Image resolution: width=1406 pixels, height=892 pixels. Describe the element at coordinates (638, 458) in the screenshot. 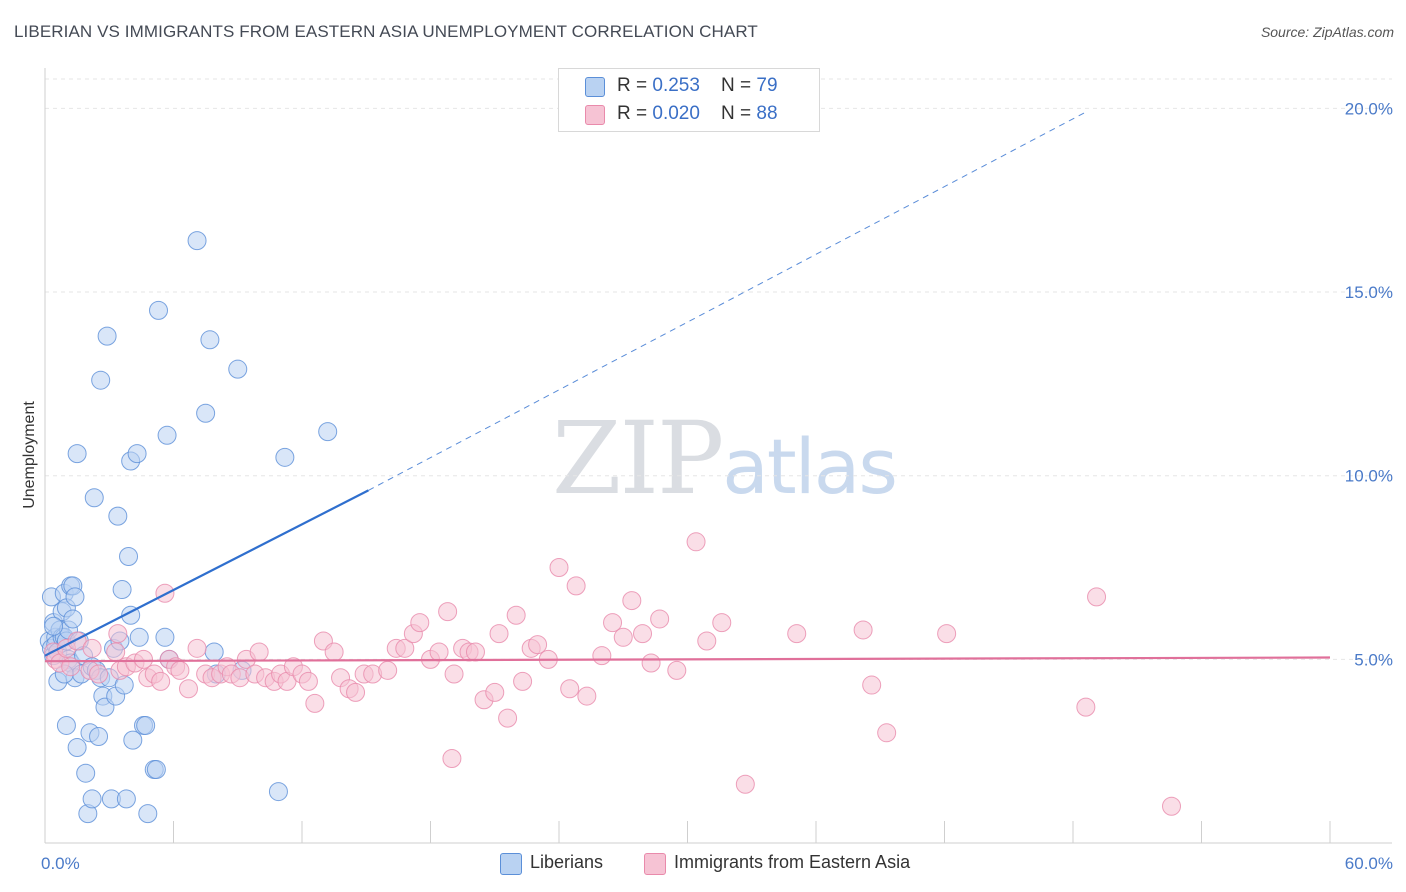

I see `watermark-zip: ZIP` at that location.